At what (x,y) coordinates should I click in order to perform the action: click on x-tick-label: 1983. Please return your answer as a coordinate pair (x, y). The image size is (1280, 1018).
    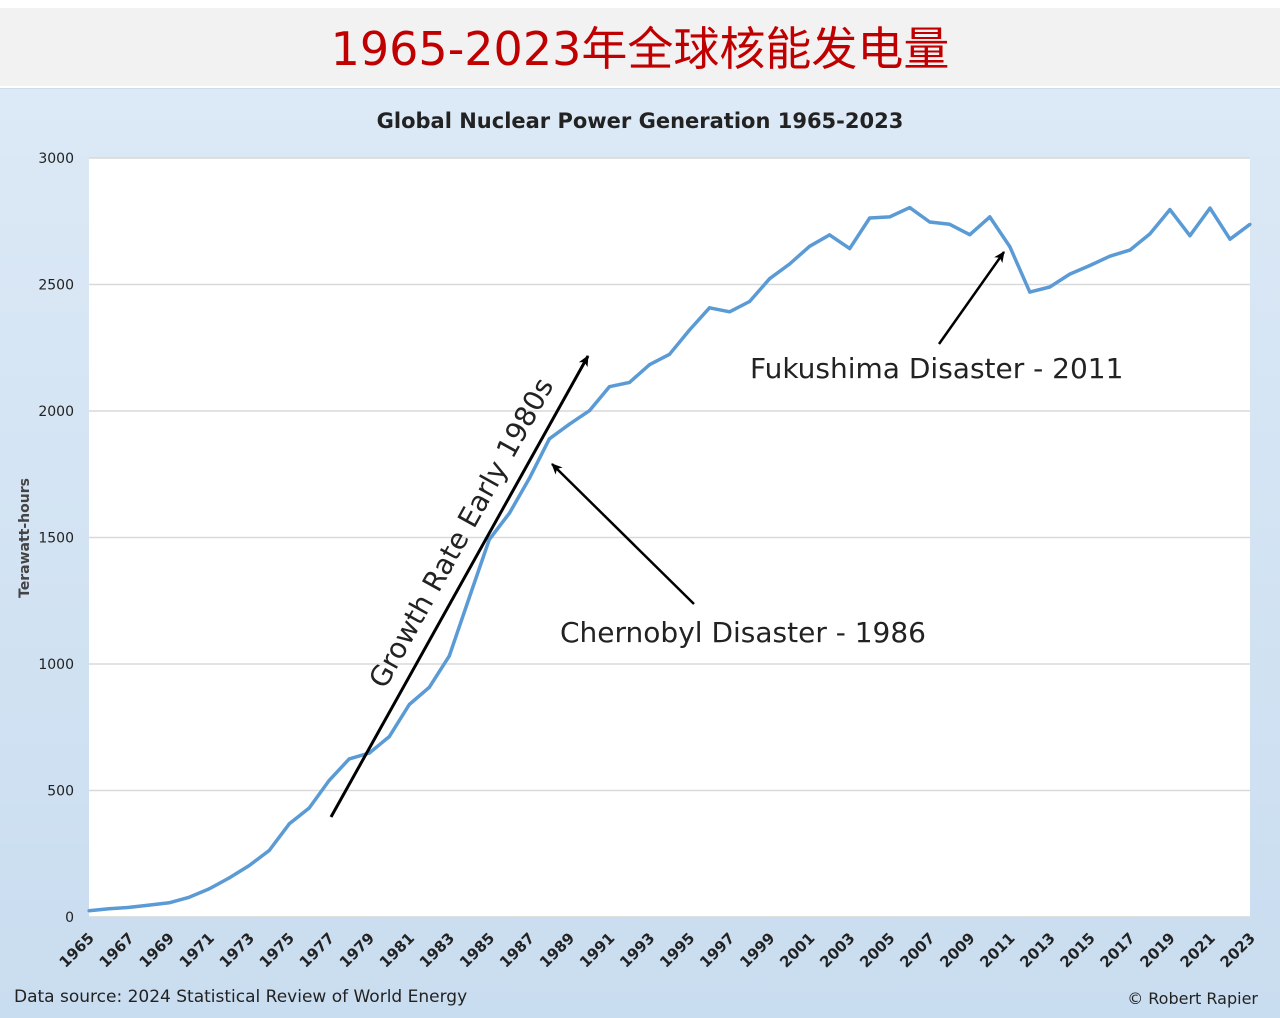
    Looking at the image, I should click on (437, 950).